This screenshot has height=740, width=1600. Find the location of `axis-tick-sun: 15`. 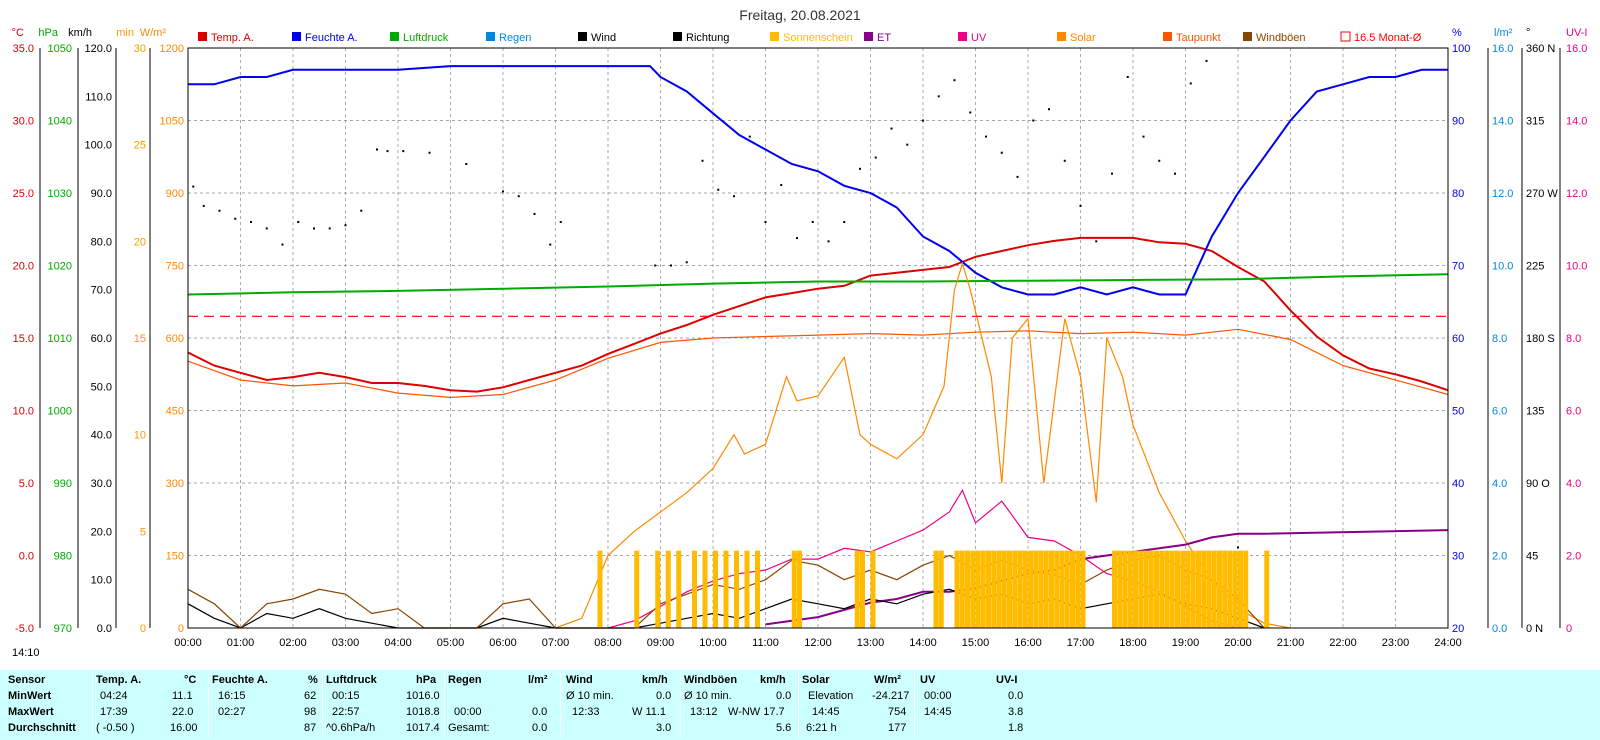

axis-tick-sun: 15 is located at coordinates (140, 339).